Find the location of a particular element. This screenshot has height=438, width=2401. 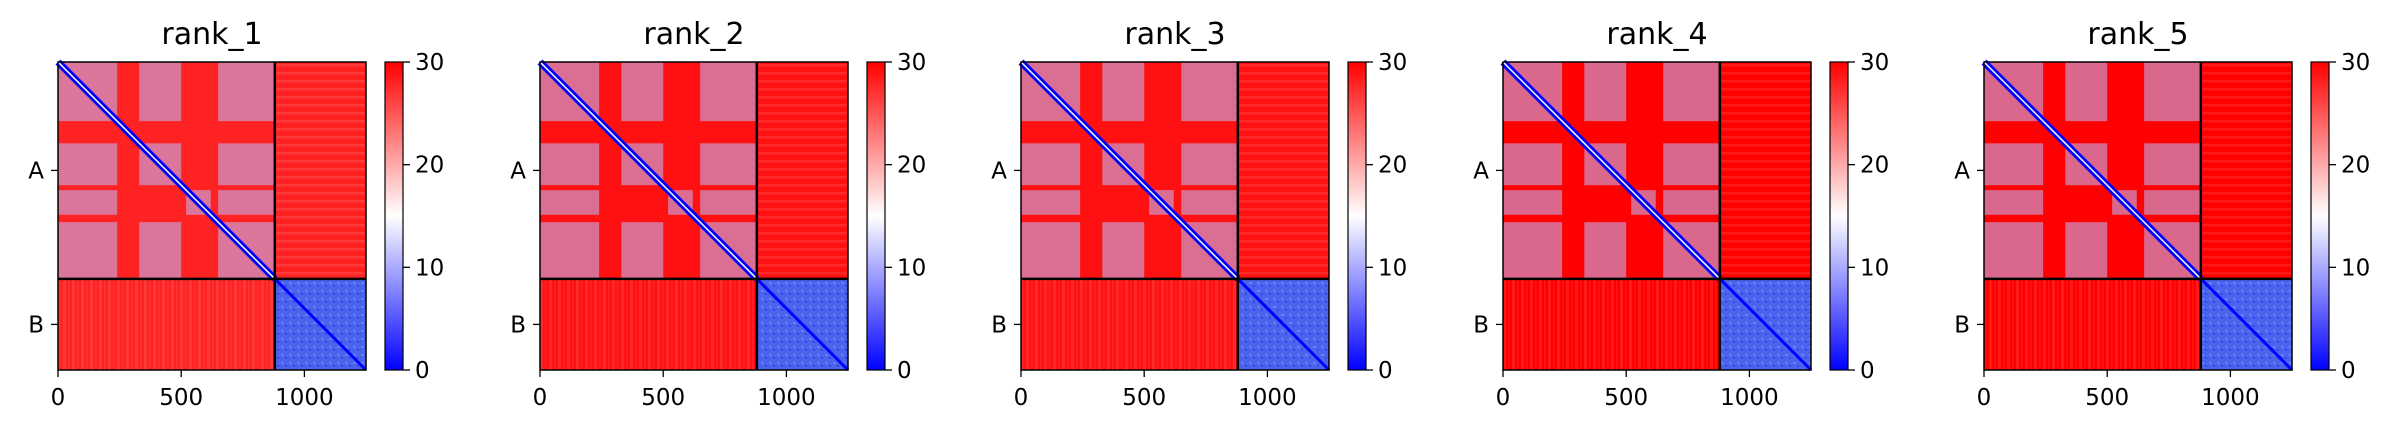

panel-title: rank_3 is located at coordinates (1174, 34).